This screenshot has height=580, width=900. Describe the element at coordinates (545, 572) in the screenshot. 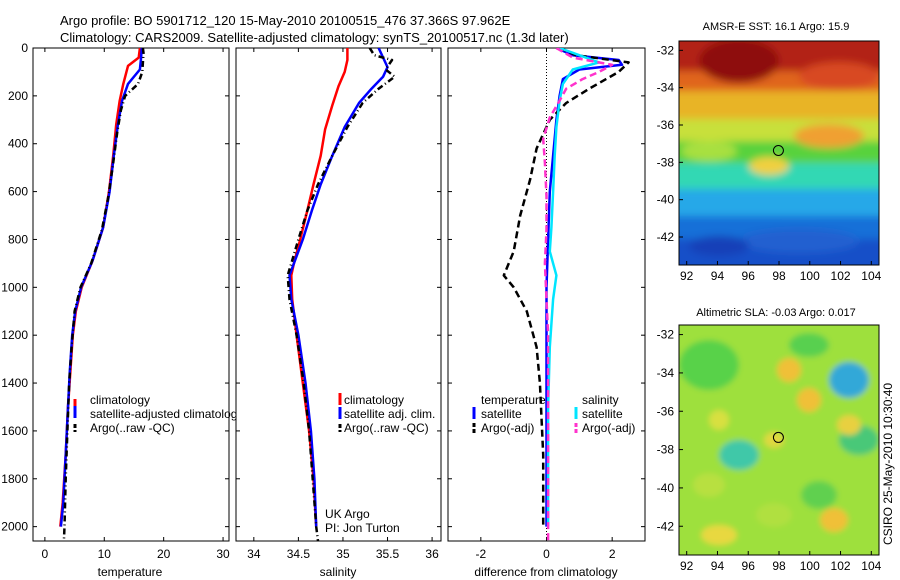

I see `difference-xlabel: difference from climatology` at that location.